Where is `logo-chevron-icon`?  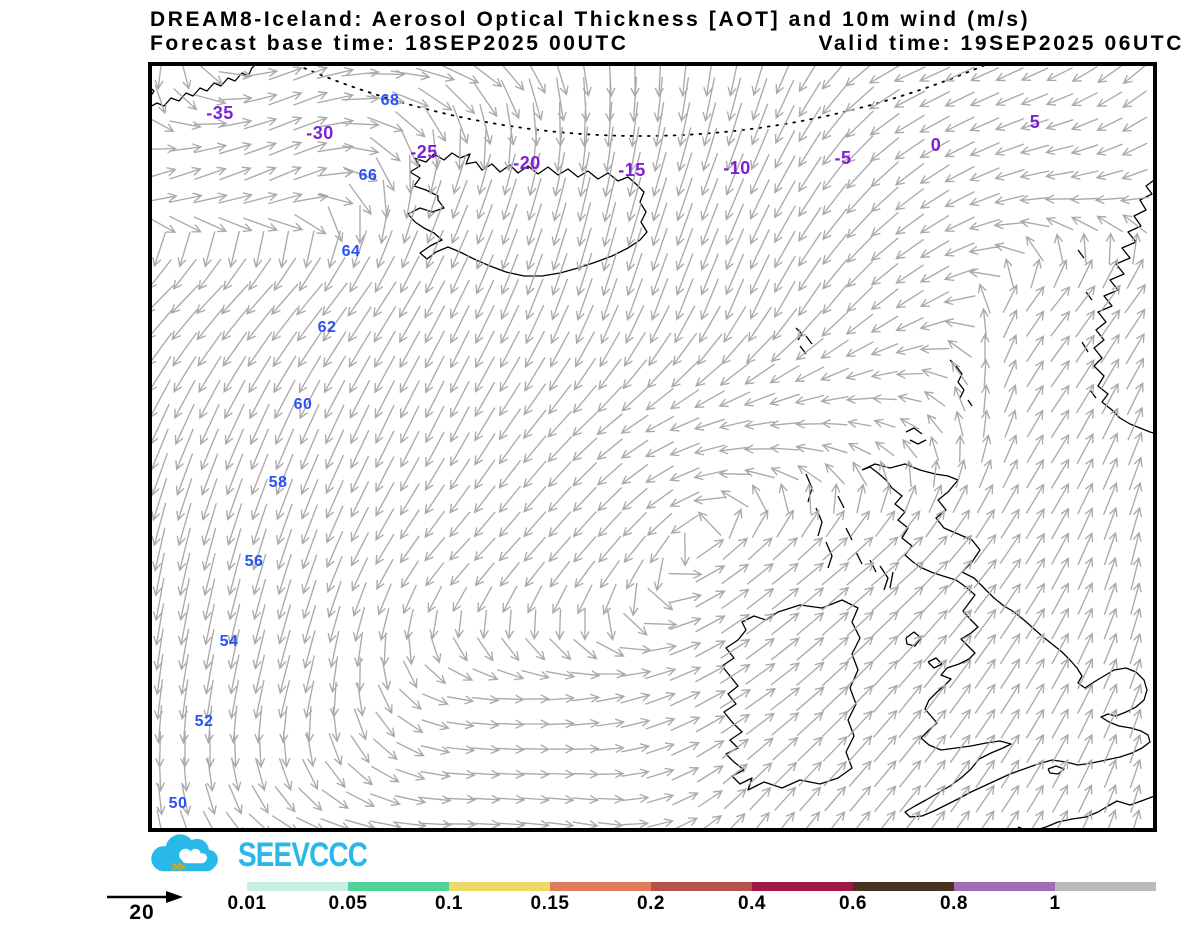
logo-chevron-icon is located at coordinates (179, 867).